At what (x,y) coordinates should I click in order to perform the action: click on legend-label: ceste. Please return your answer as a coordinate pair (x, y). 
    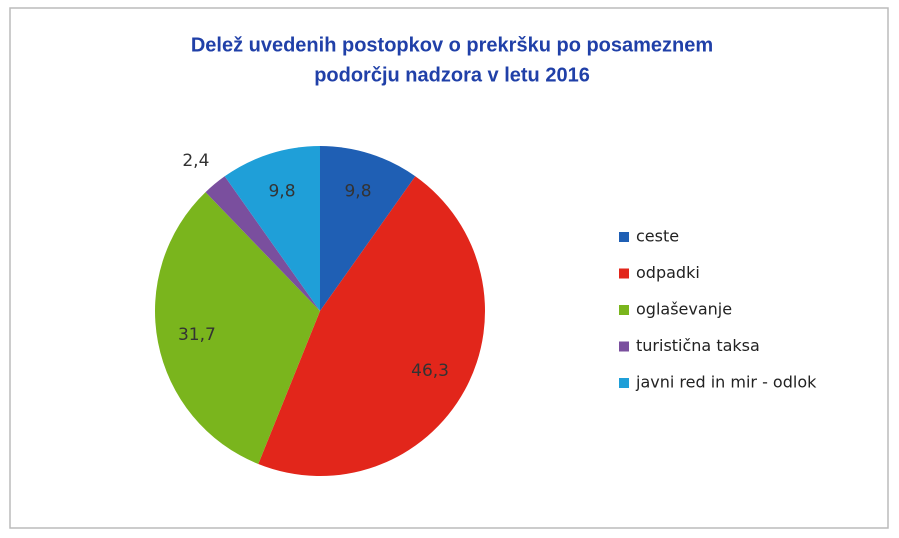
    Looking at the image, I should click on (657, 236).